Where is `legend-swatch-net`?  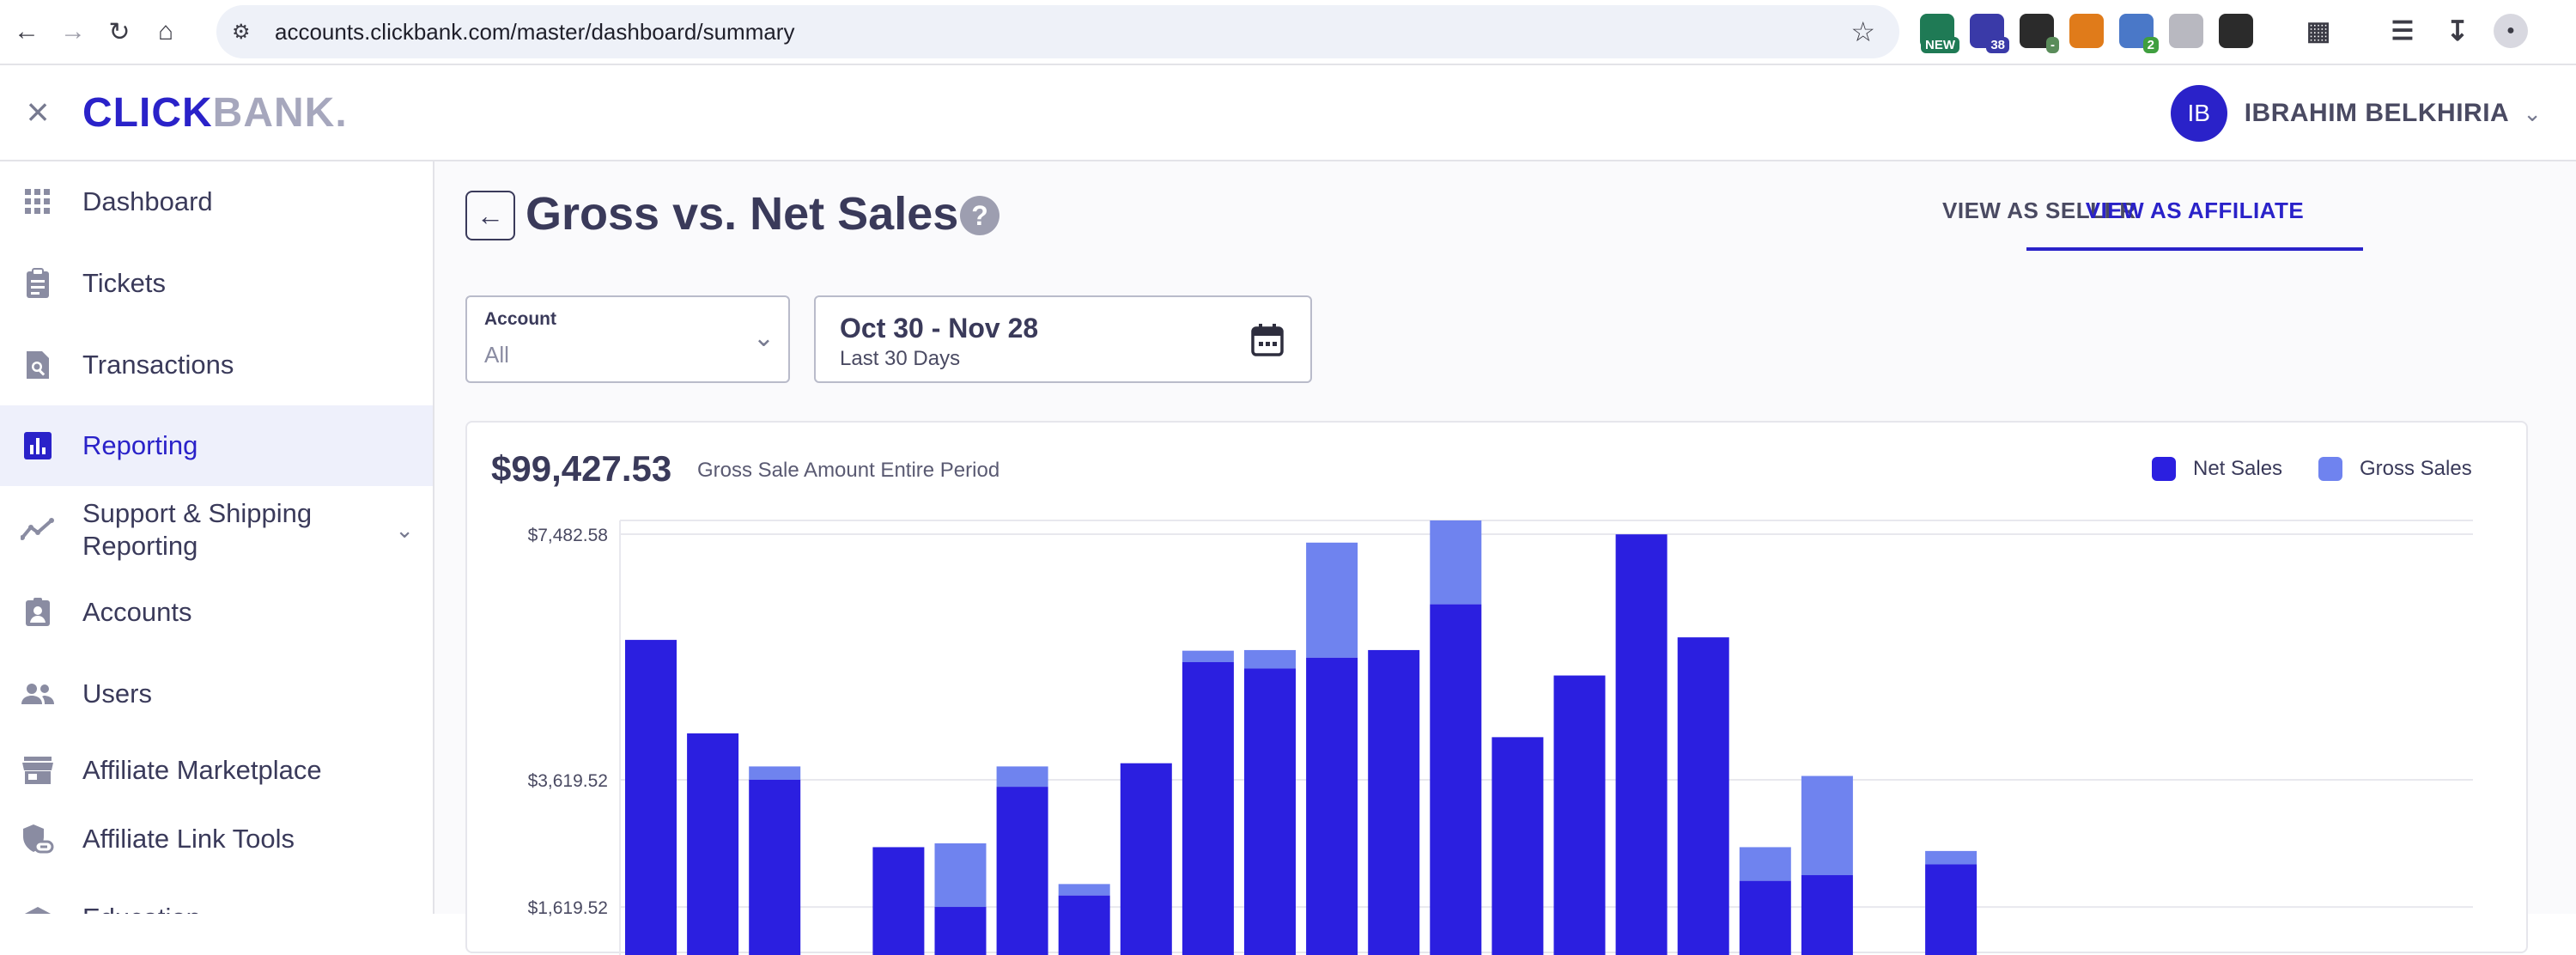
legend-swatch-net is located at coordinates (2164, 469).